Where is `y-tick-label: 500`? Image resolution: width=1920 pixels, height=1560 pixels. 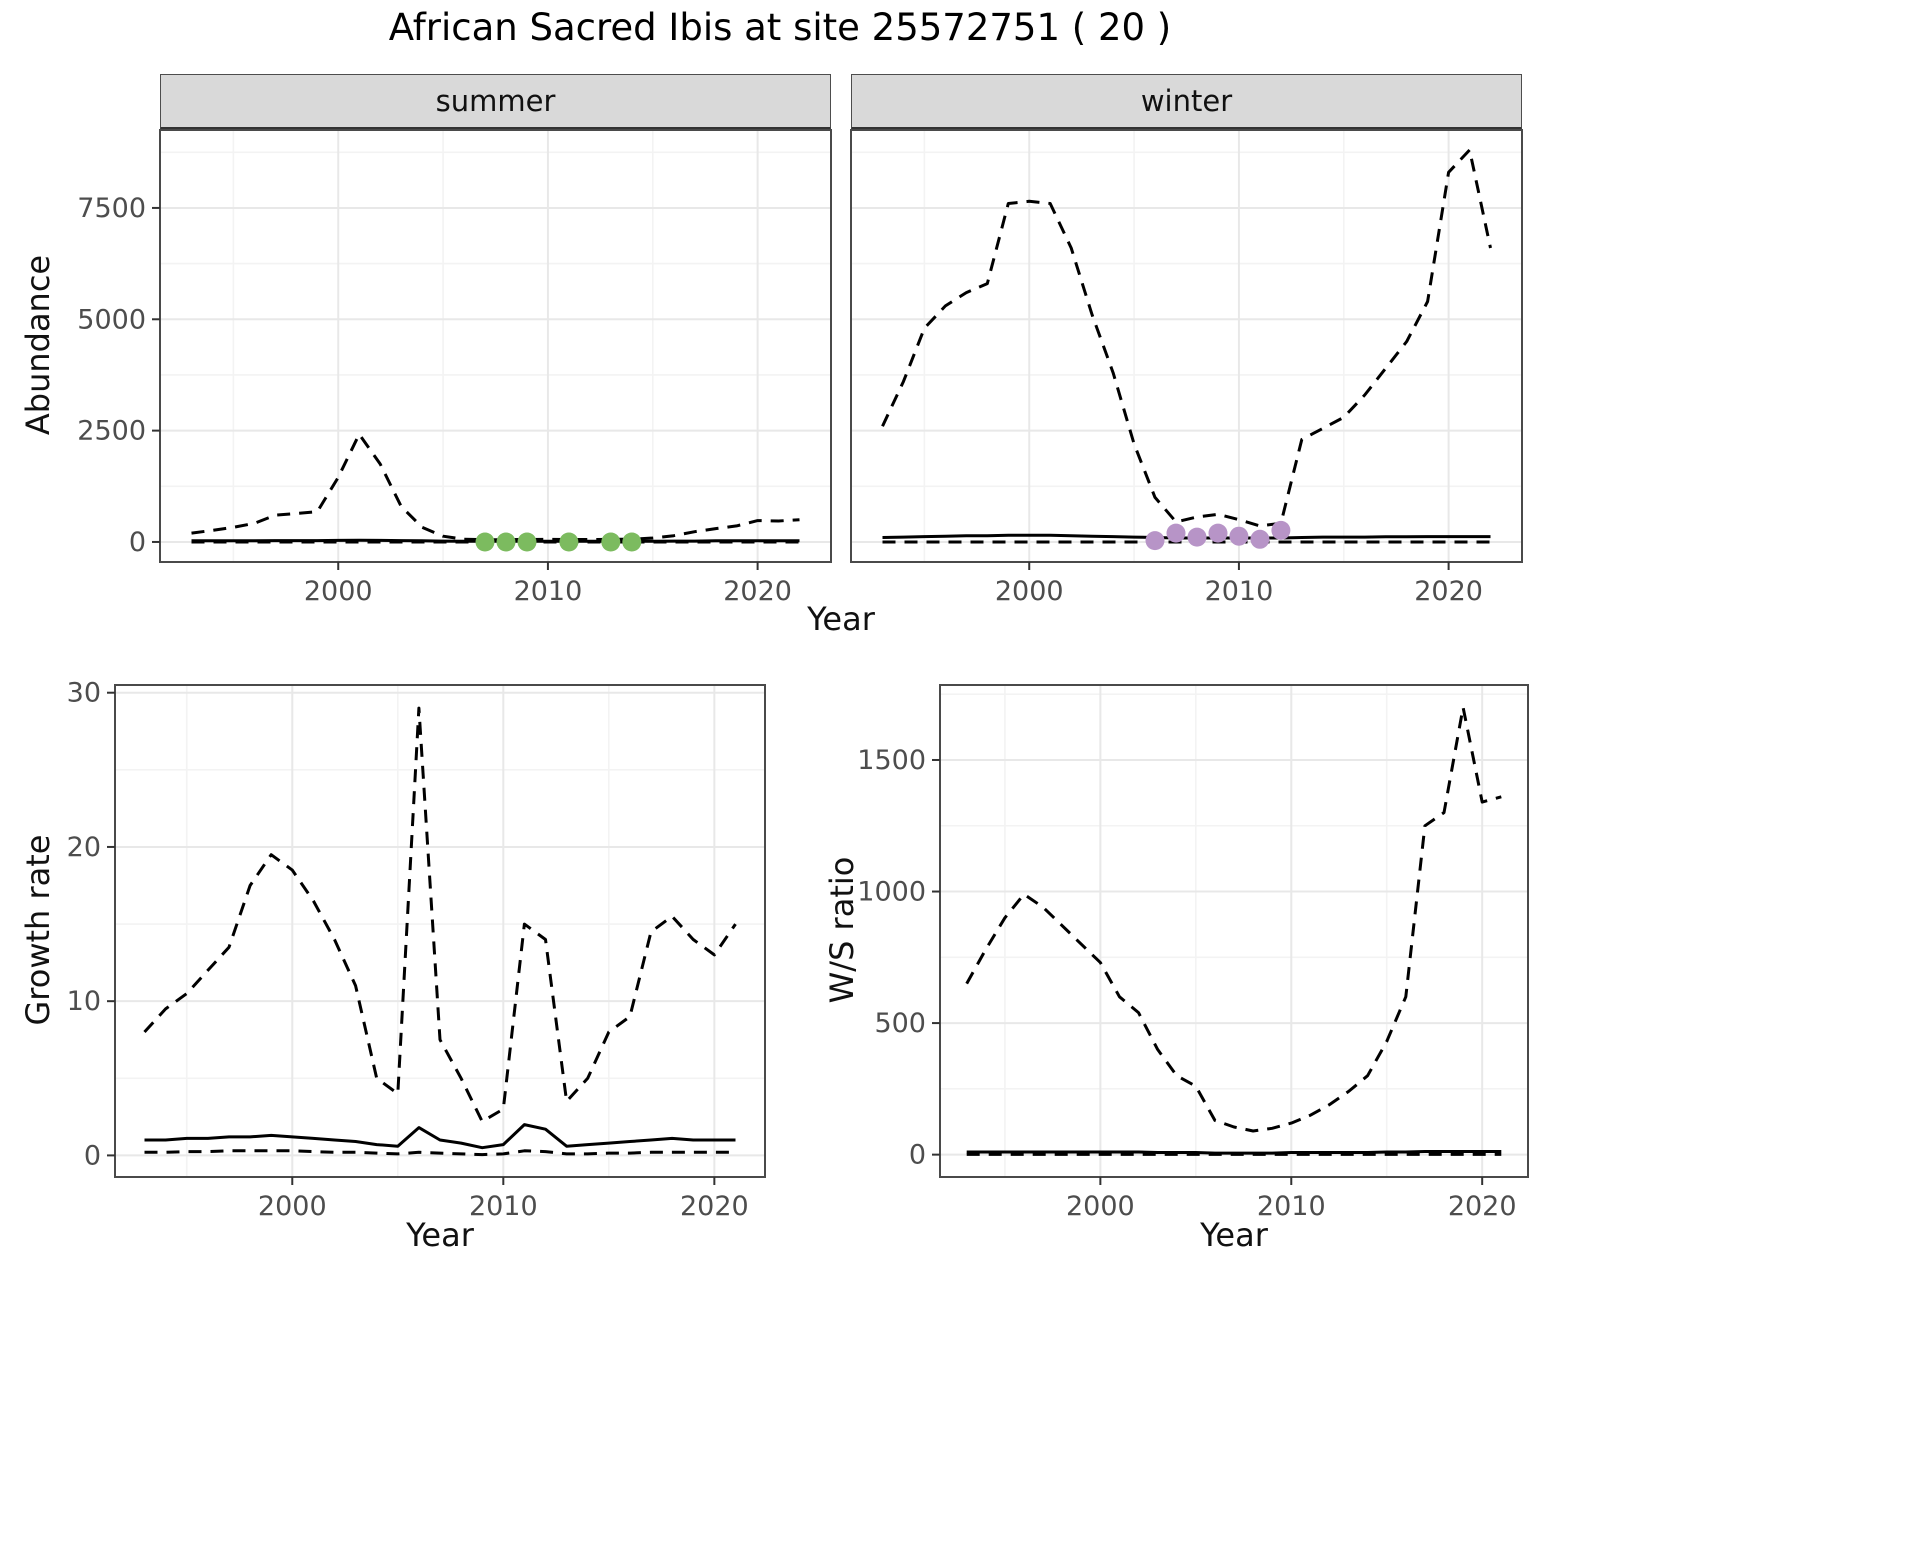
y-tick-label: 500 is located at coordinates (900, 1023).